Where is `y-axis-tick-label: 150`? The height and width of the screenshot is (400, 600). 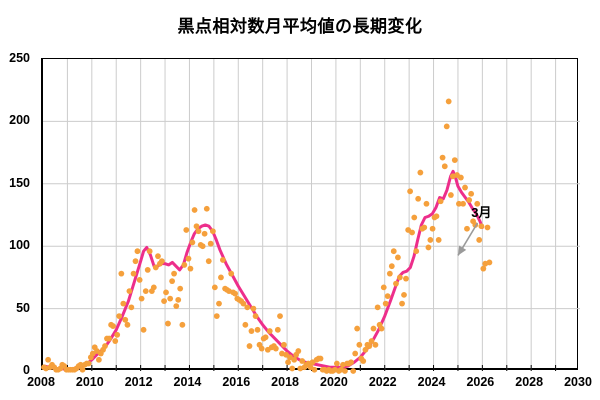 y-axis-tick-label: 150 is located at coordinates (19, 182).